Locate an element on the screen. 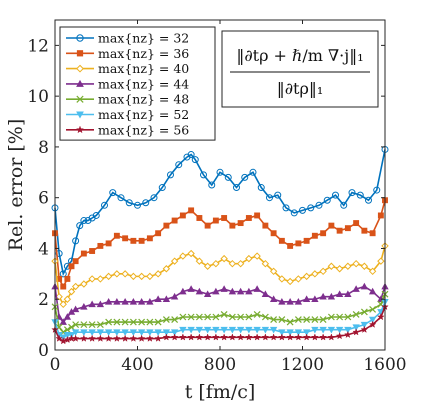 This screenshot has width=430, height=409. legend-entry: max{nz} = 32 is located at coordinates (127, 38).